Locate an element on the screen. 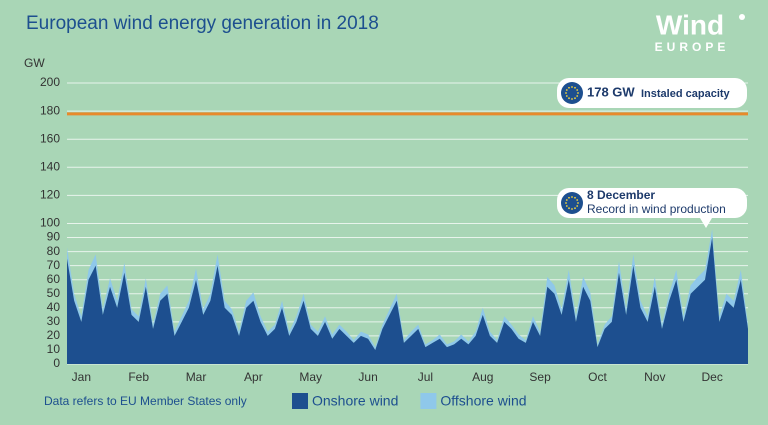 The width and height of the screenshot is (768, 425). y-tick-label: 140 is located at coordinates (50, 166).